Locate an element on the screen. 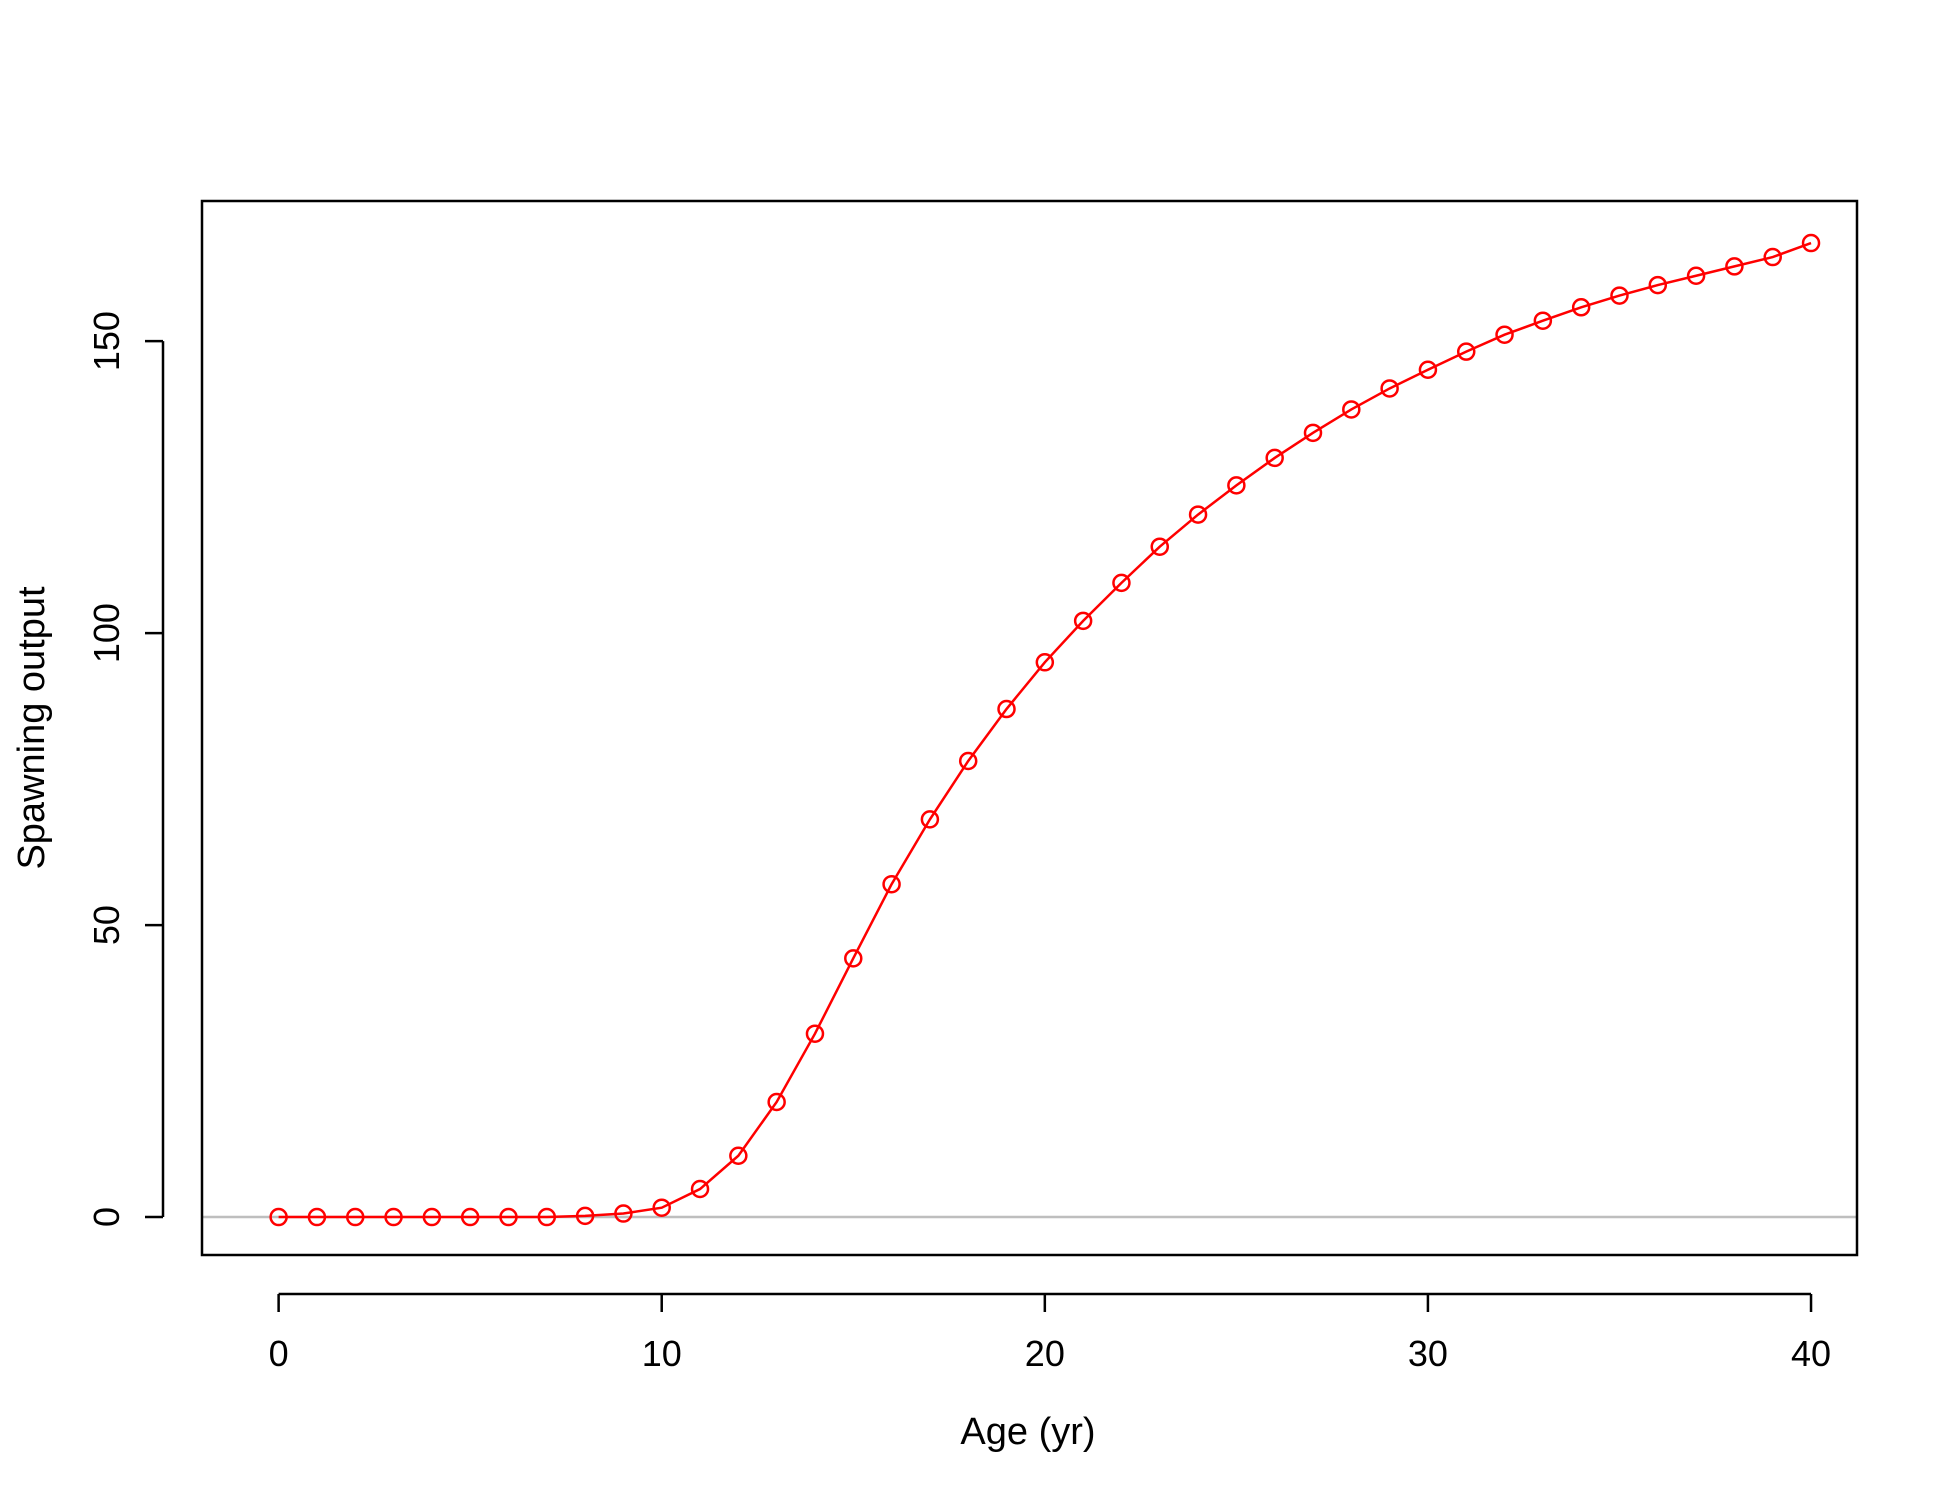  x-tick-label: 10 is located at coordinates (662, 1353).